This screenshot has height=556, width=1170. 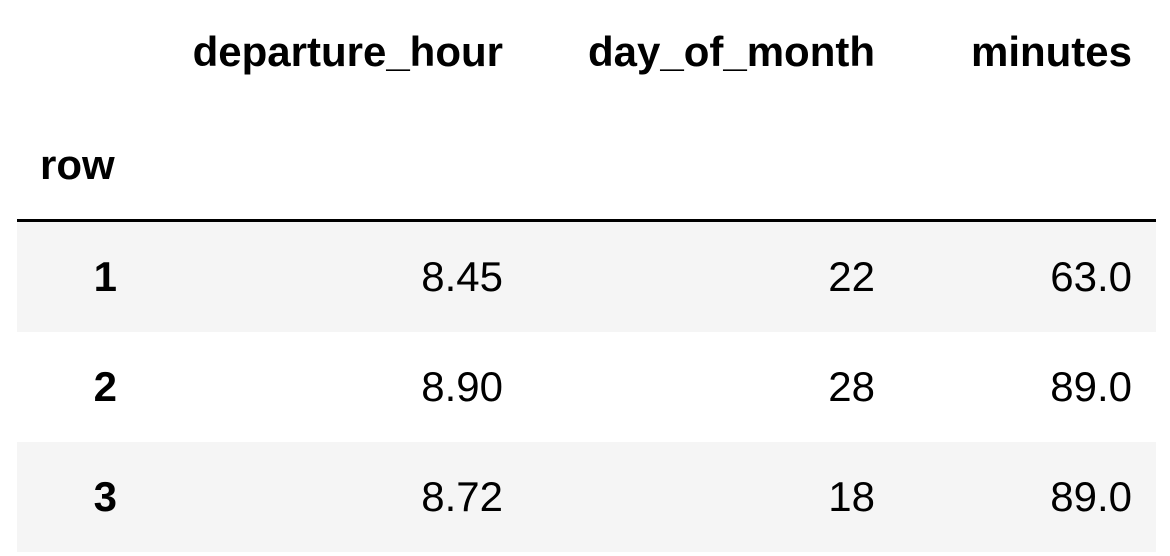 What do you see at coordinates (82, 166) in the screenshot?
I see `index-name-label: row` at bounding box center [82, 166].